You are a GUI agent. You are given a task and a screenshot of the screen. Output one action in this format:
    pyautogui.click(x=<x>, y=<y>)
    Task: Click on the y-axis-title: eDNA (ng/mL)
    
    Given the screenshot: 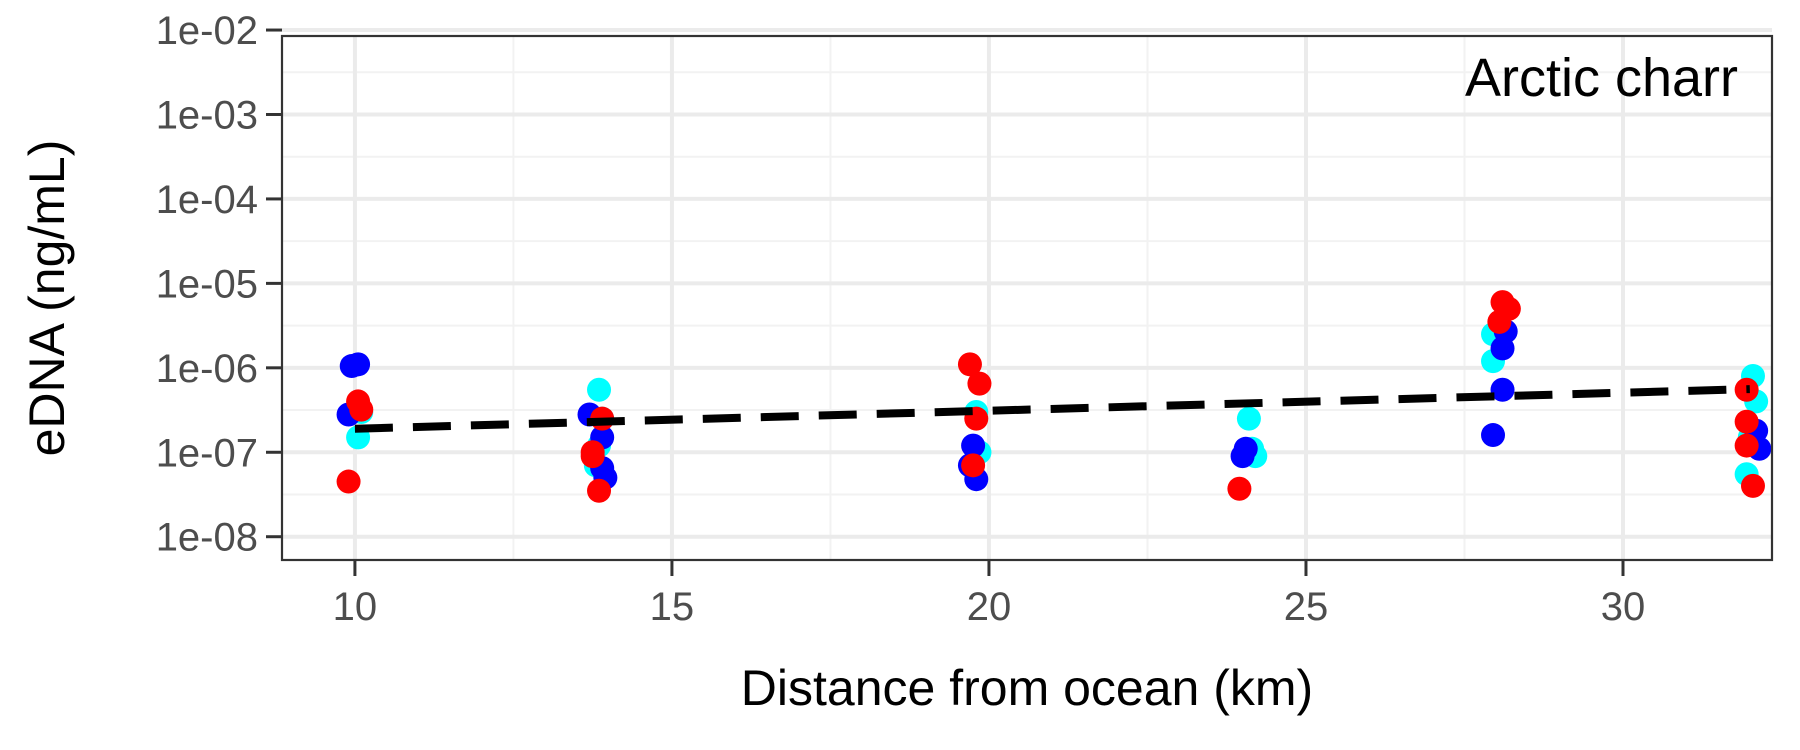 What is the action you would take?
    pyautogui.click(x=47, y=298)
    